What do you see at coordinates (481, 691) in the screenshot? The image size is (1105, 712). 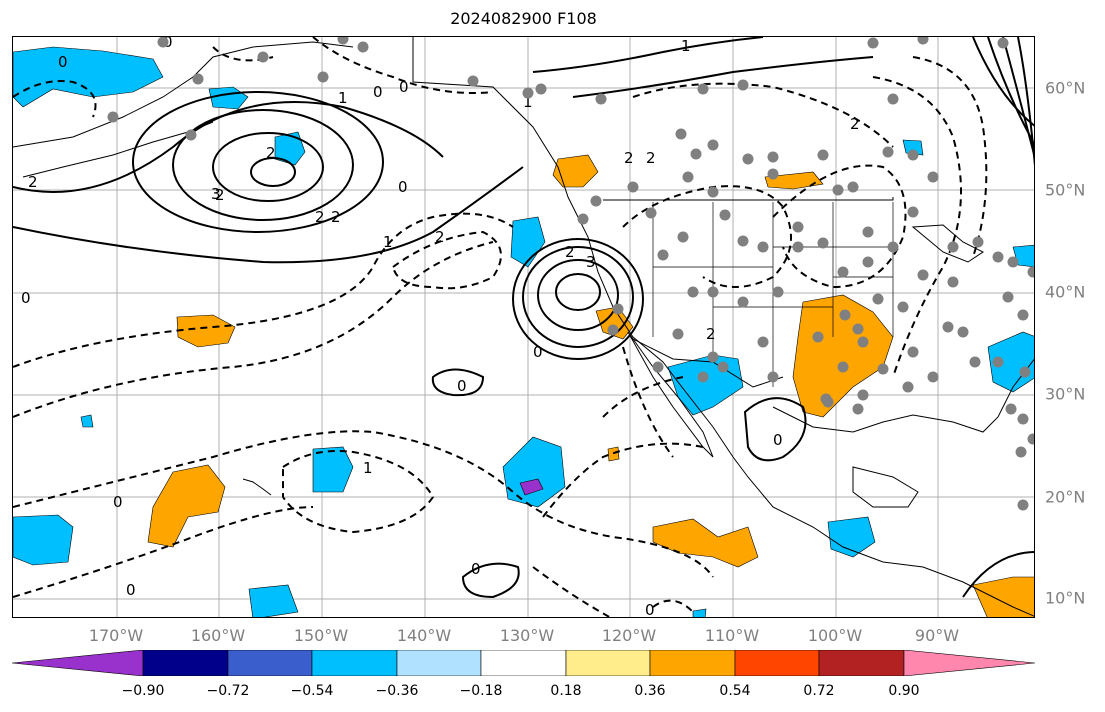 I see `colorbar-tick-label: −0.18` at bounding box center [481, 691].